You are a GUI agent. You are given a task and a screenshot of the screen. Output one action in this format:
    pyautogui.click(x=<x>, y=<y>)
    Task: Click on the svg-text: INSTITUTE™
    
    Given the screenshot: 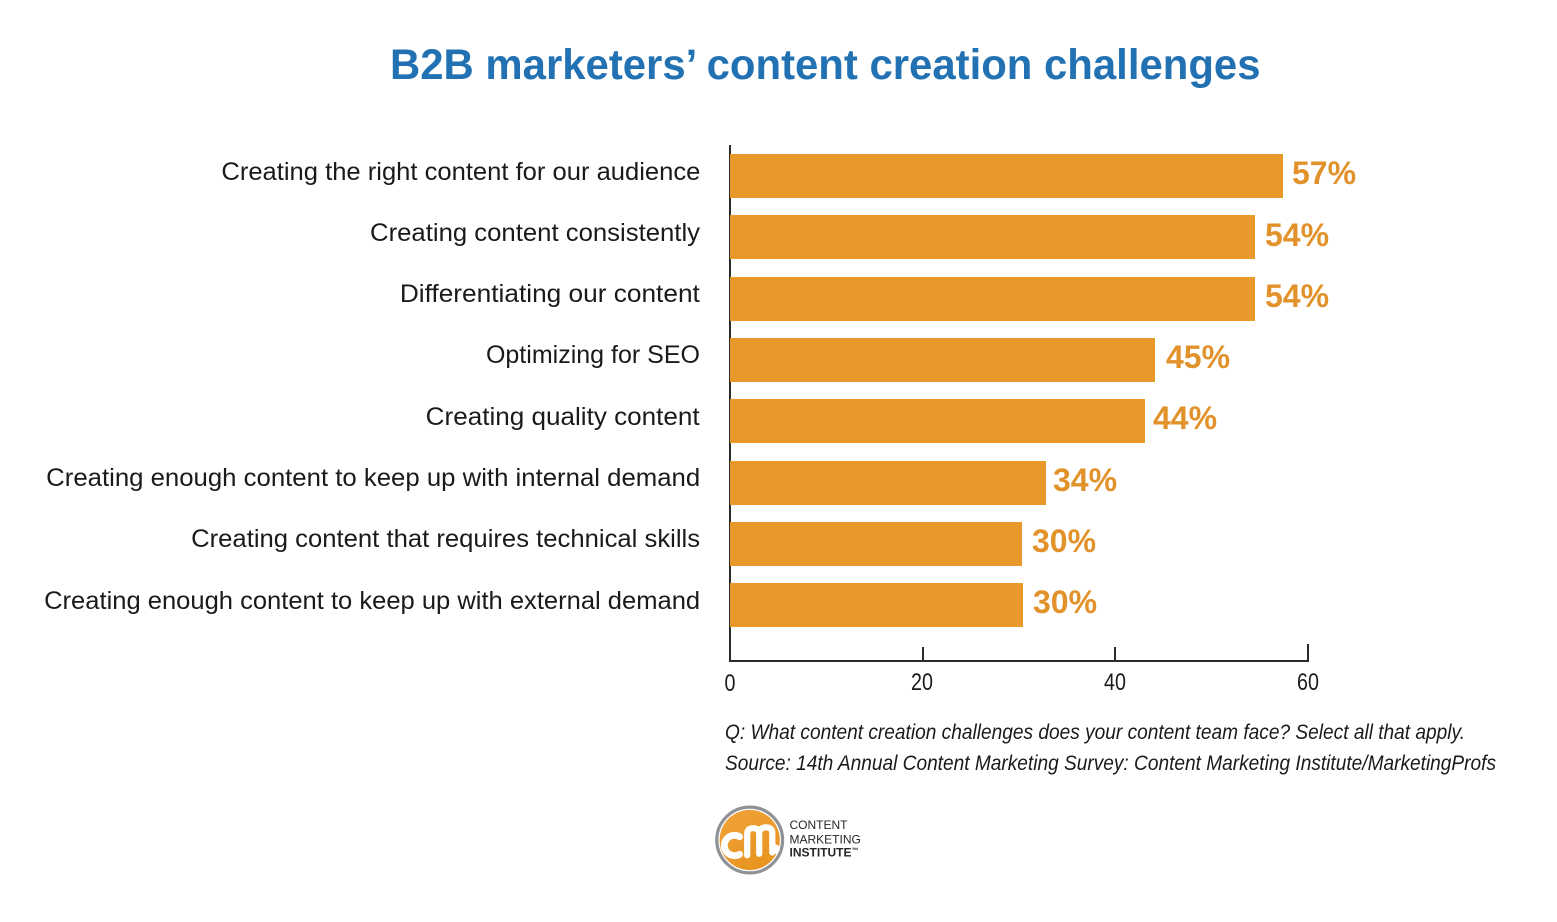 What is the action you would take?
    pyautogui.click(x=824, y=853)
    